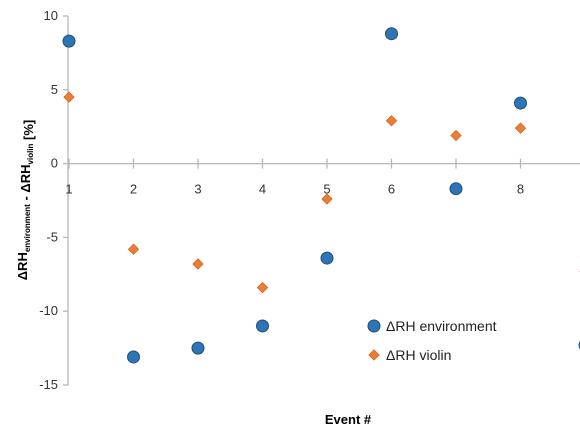  What do you see at coordinates (28, 132) in the screenshot?
I see `y-axis-title-part: [%]` at bounding box center [28, 132].